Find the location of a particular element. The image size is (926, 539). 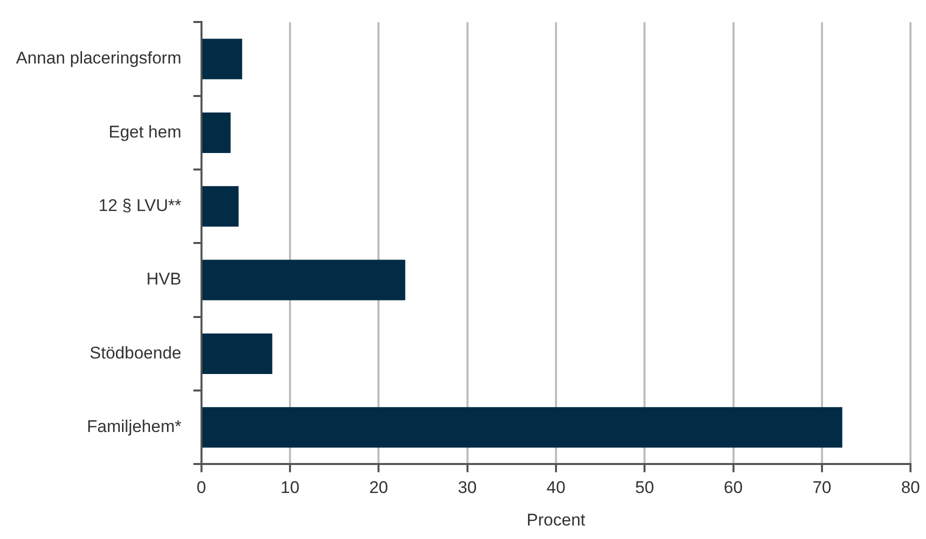

y-tick-label: Familjehem* is located at coordinates (134, 426).